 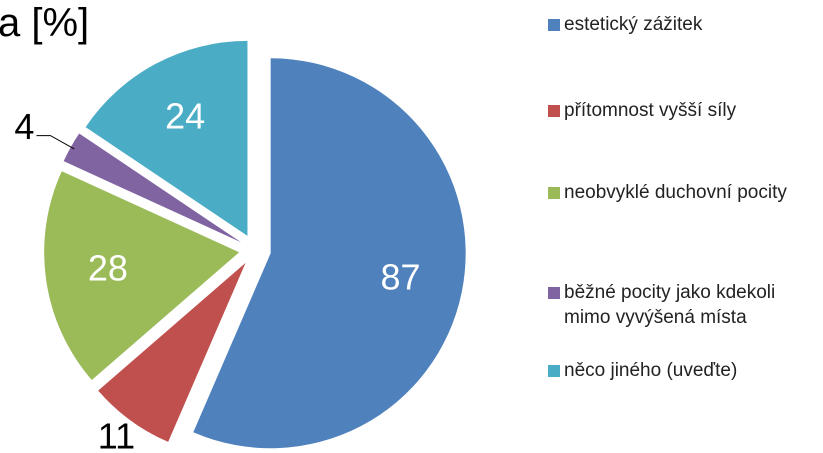 I want to click on data-label: 24, so click(x=185, y=115).